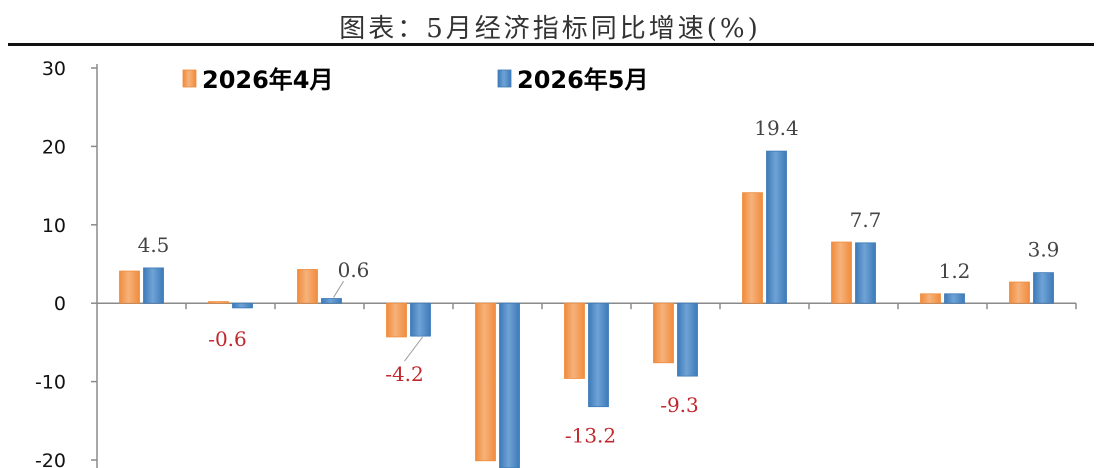 The height and width of the screenshot is (468, 1100). I want to click on y-tick-label: 0, so click(60, 304).